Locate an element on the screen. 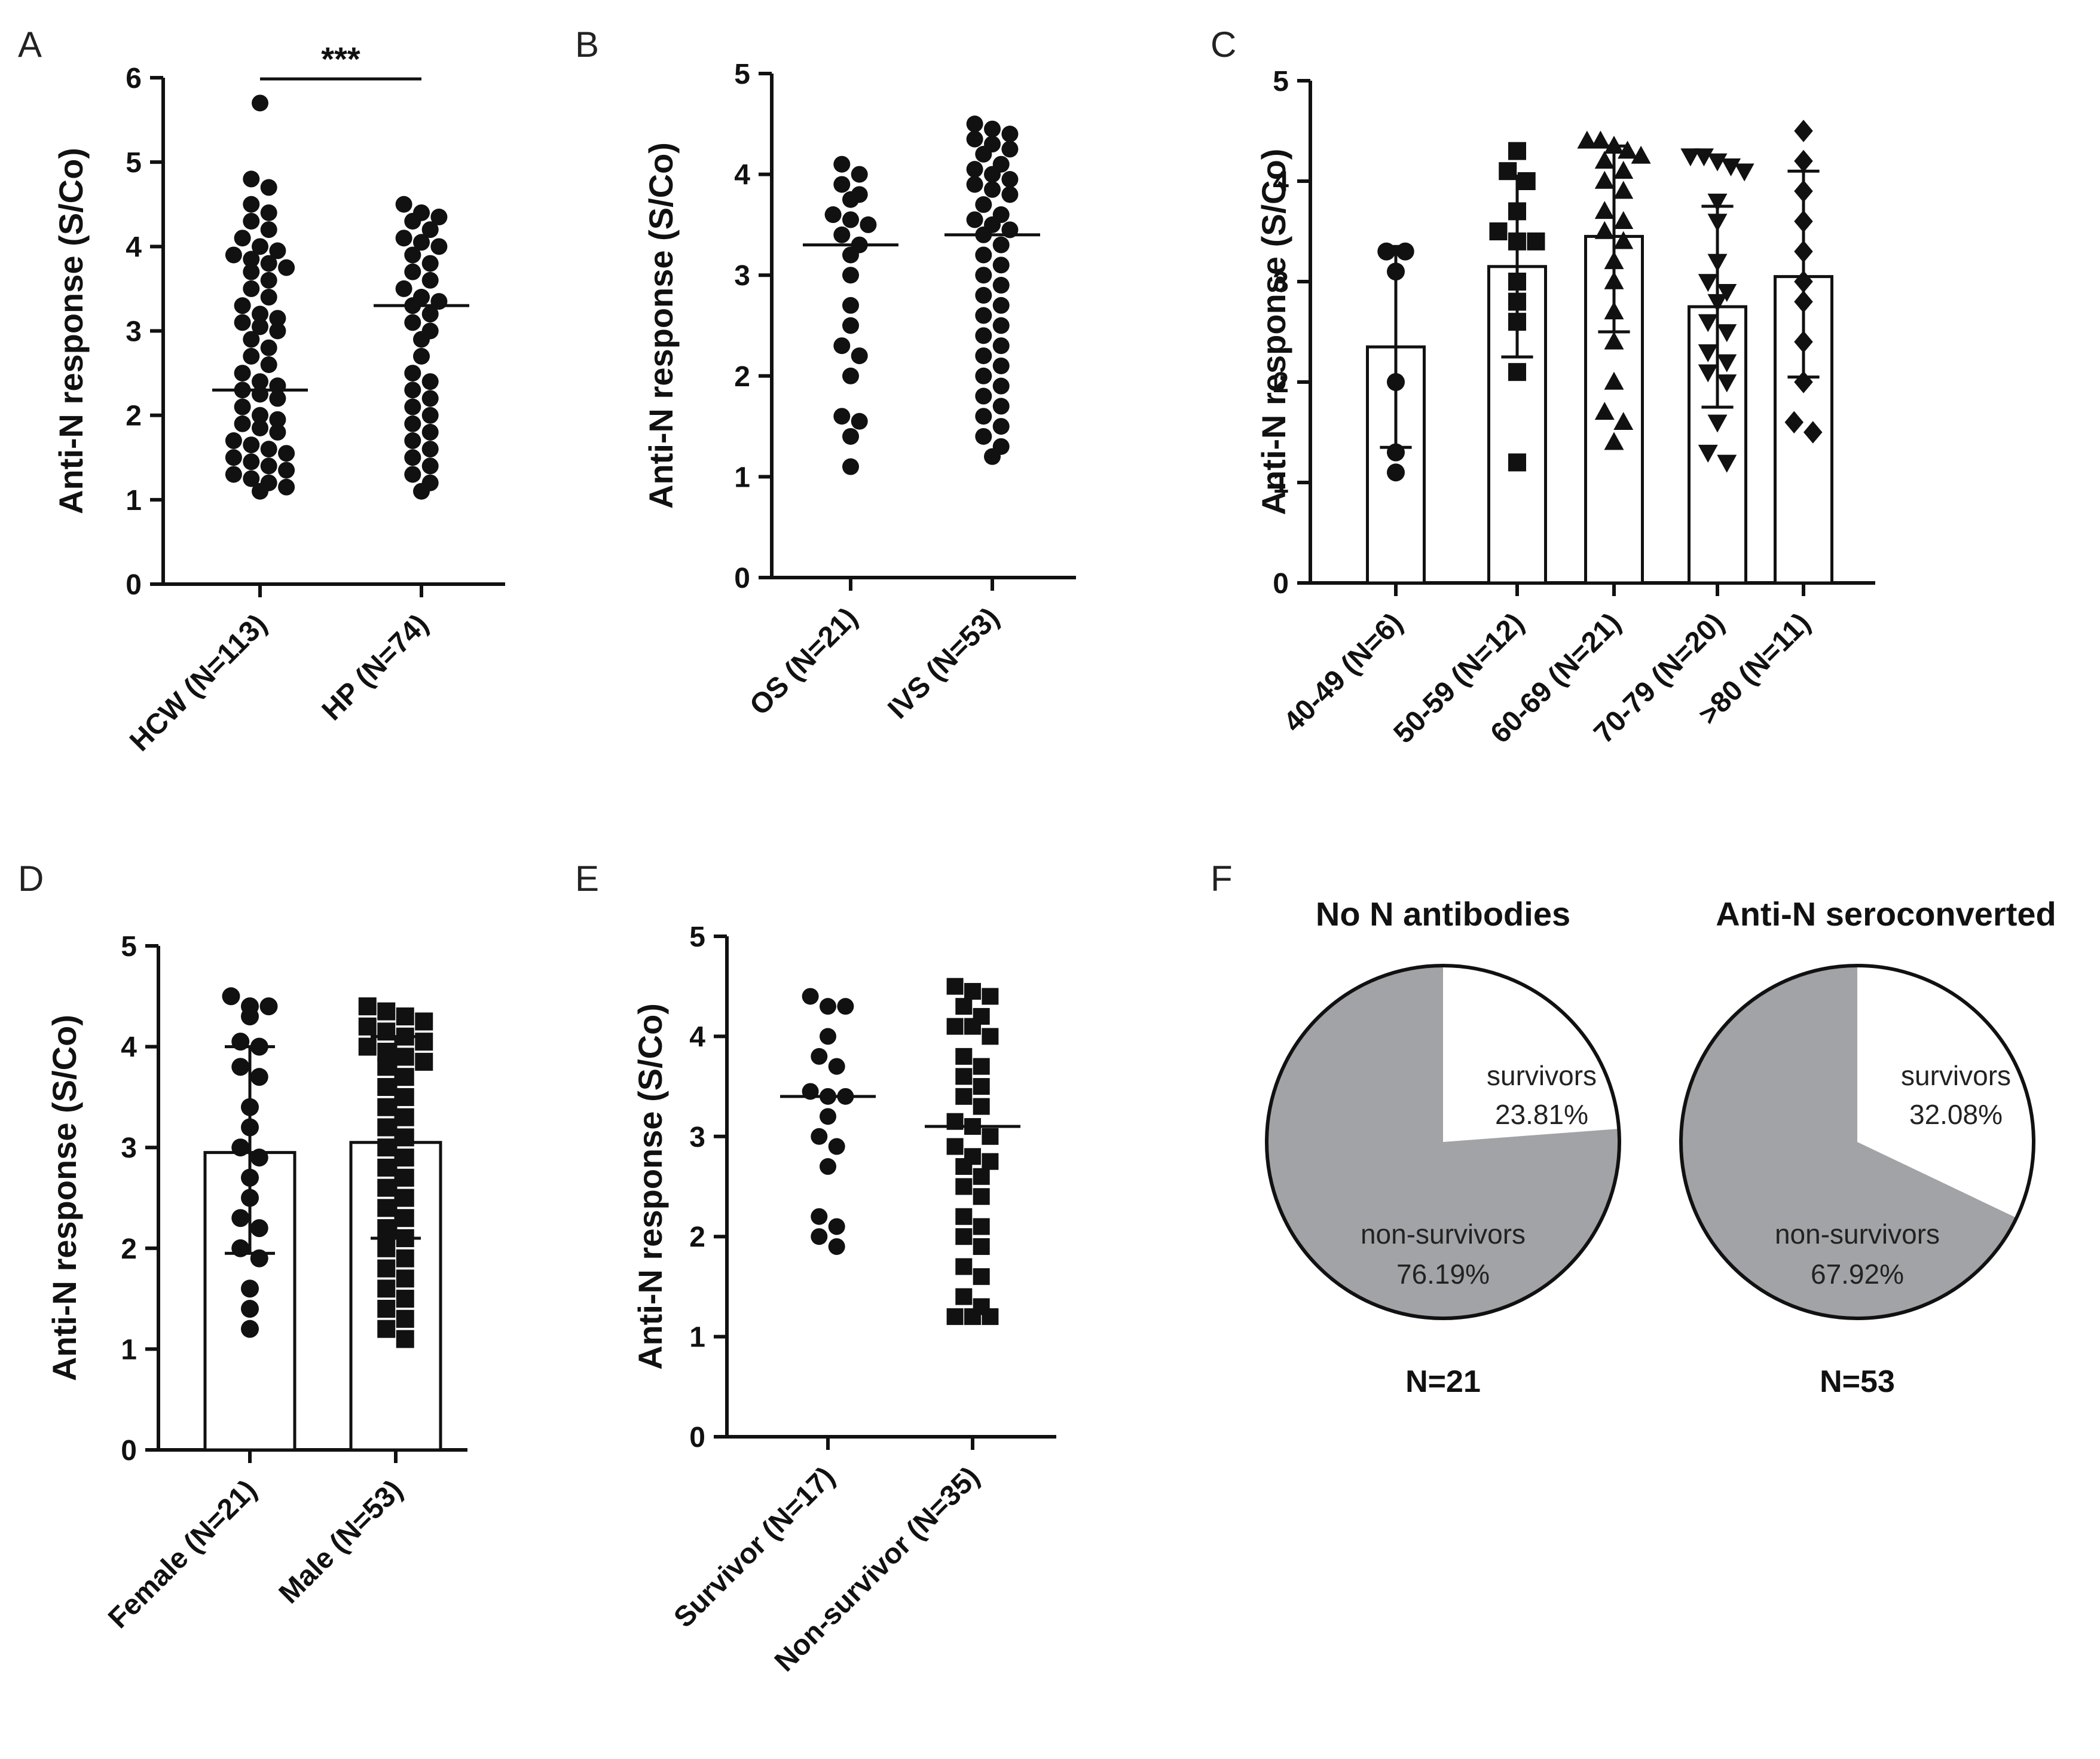  pie-slice-non-survivors is located at coordinates (1849, 1142).